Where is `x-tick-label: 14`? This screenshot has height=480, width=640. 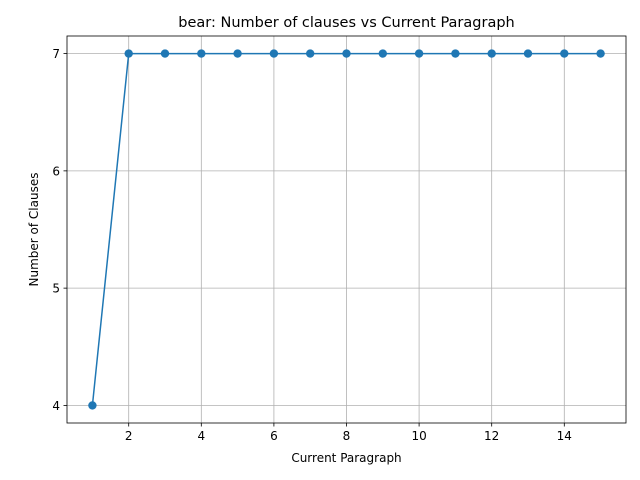 x-tick-label: 14 is located at coordinates (564, 436).